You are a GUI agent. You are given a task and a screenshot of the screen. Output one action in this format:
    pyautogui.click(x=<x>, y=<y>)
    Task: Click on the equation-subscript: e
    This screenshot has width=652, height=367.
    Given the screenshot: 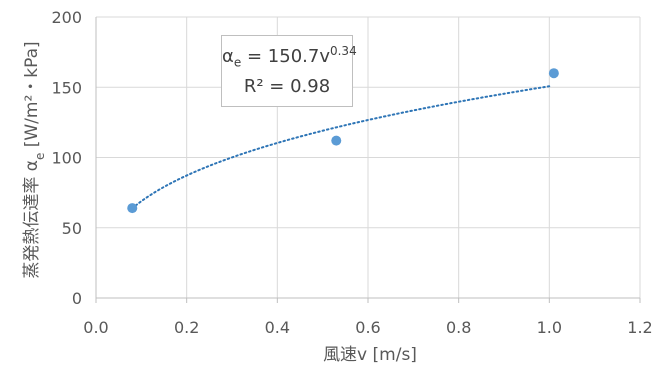 What is the action you would take?
    pyautogui.click(x=237, y=62)
    